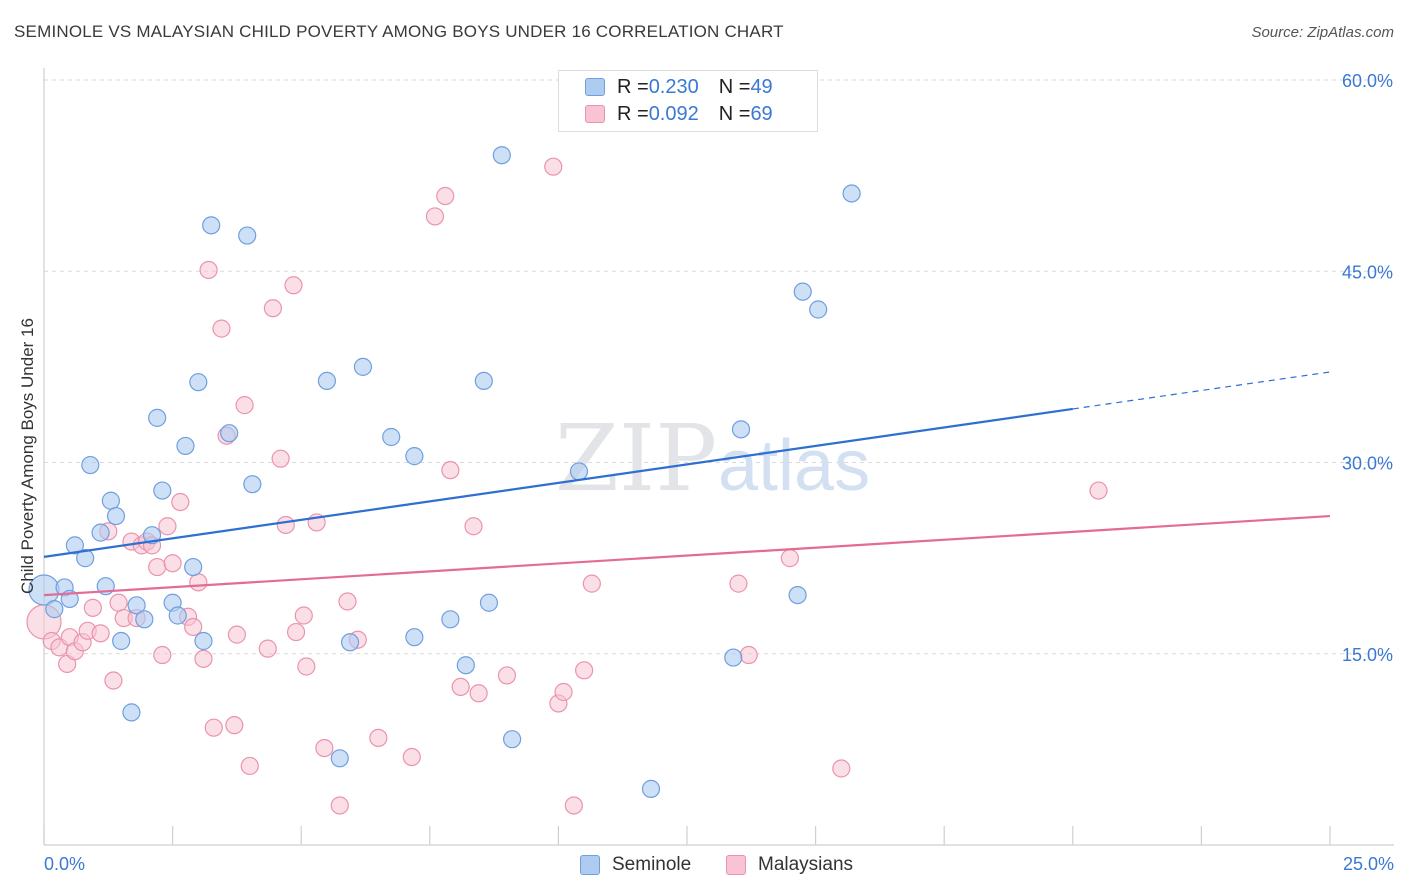  I want to click on legend-row-seminole: R = 0.230 N = 49, so click(666, 87).